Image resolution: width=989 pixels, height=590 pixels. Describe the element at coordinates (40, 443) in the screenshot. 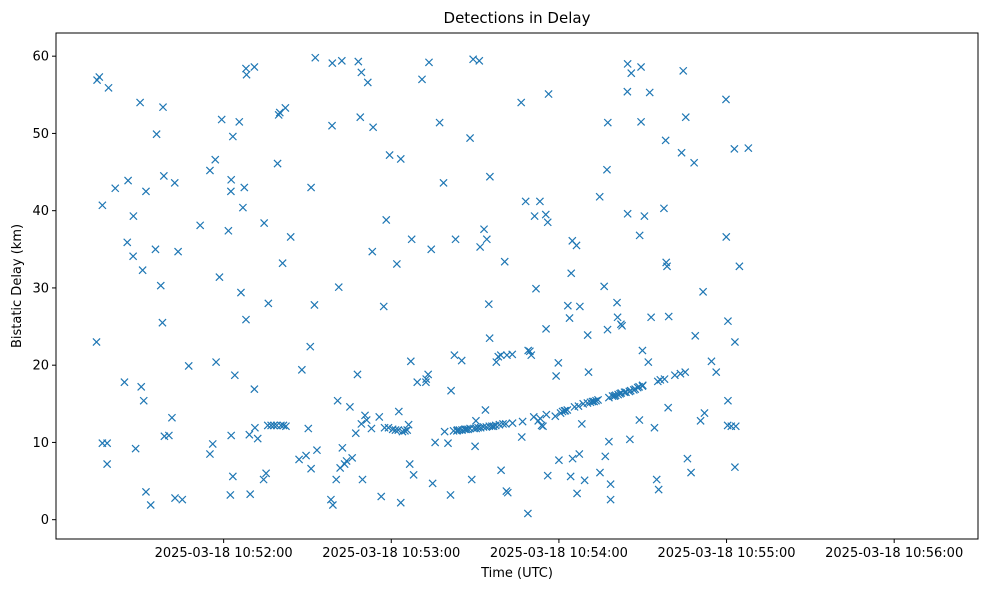

I see `y-tick-label: 10` at that location.